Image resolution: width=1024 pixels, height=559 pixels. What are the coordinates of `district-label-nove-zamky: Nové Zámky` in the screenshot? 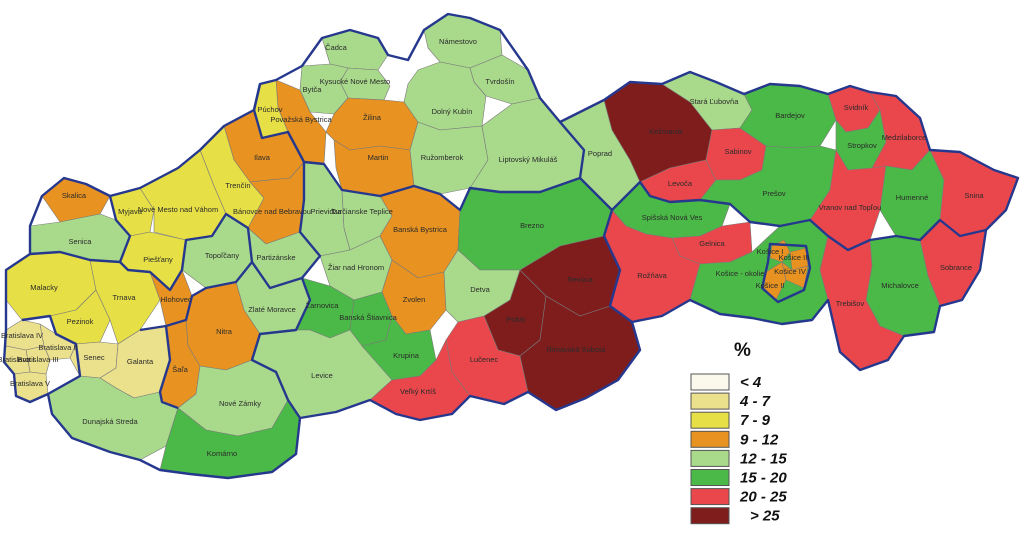 It's located at (240, 403).